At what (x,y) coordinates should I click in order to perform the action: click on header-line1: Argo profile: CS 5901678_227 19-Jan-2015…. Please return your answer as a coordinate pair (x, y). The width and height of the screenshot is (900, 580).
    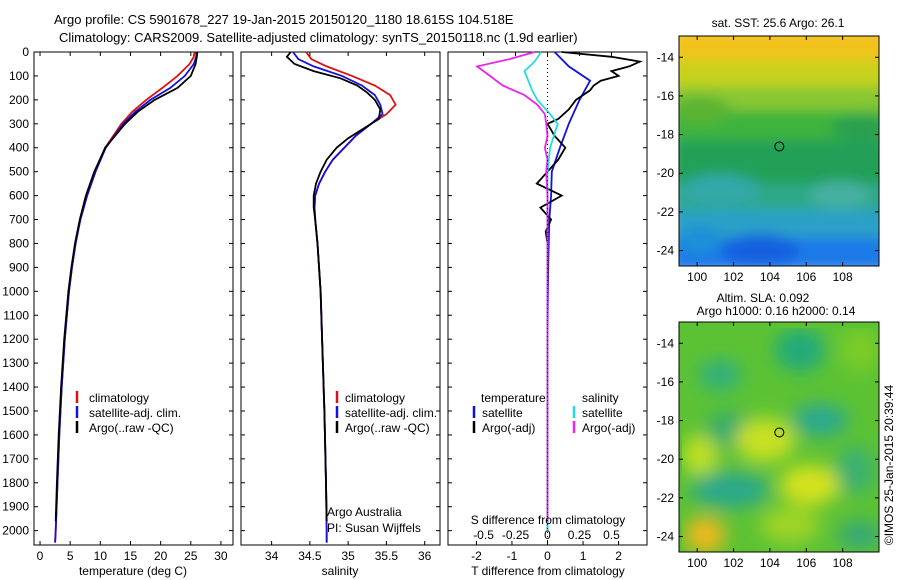
    Looking at the image, I should click on (284, 19).